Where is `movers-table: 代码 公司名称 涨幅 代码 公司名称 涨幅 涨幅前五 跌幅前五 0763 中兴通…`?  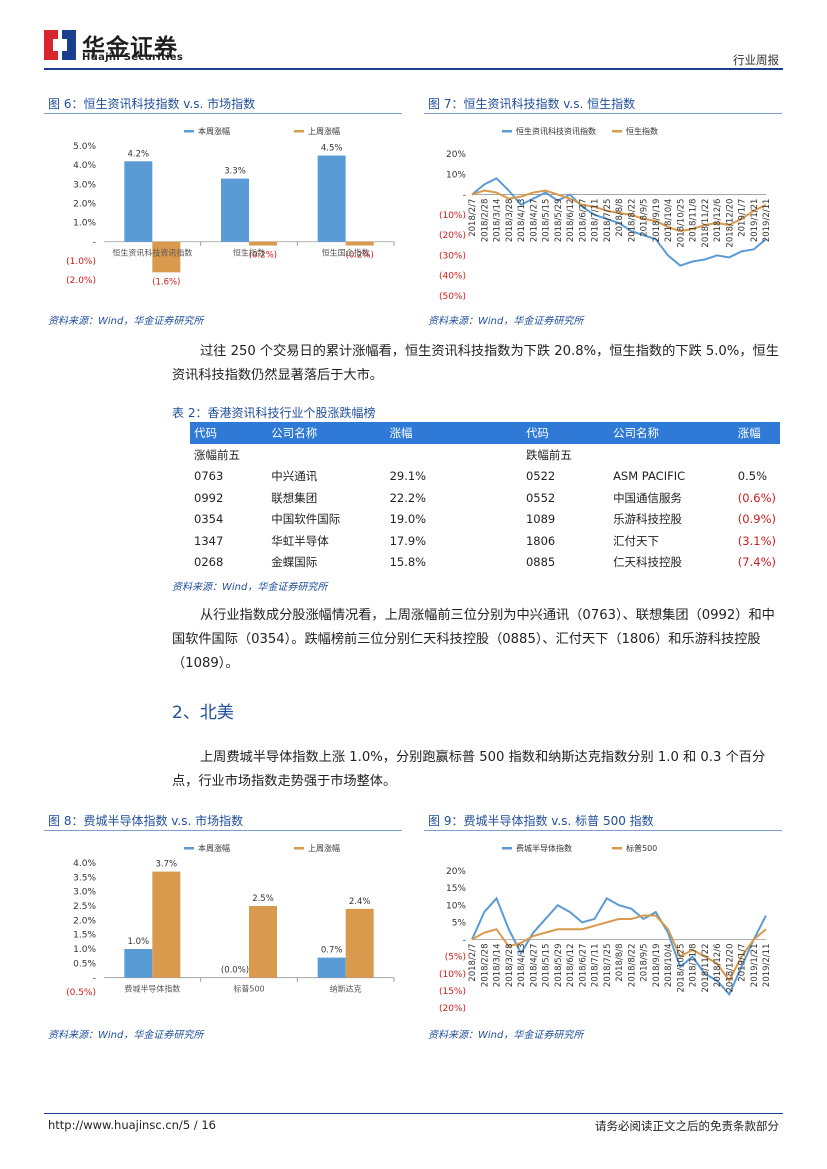 movers-table: 代码 公司名称 涨幅 代码 公司名称 涨幅 涨幅前五 跌幅前五 0763 中兴通… is located at coordinates (485, 497).